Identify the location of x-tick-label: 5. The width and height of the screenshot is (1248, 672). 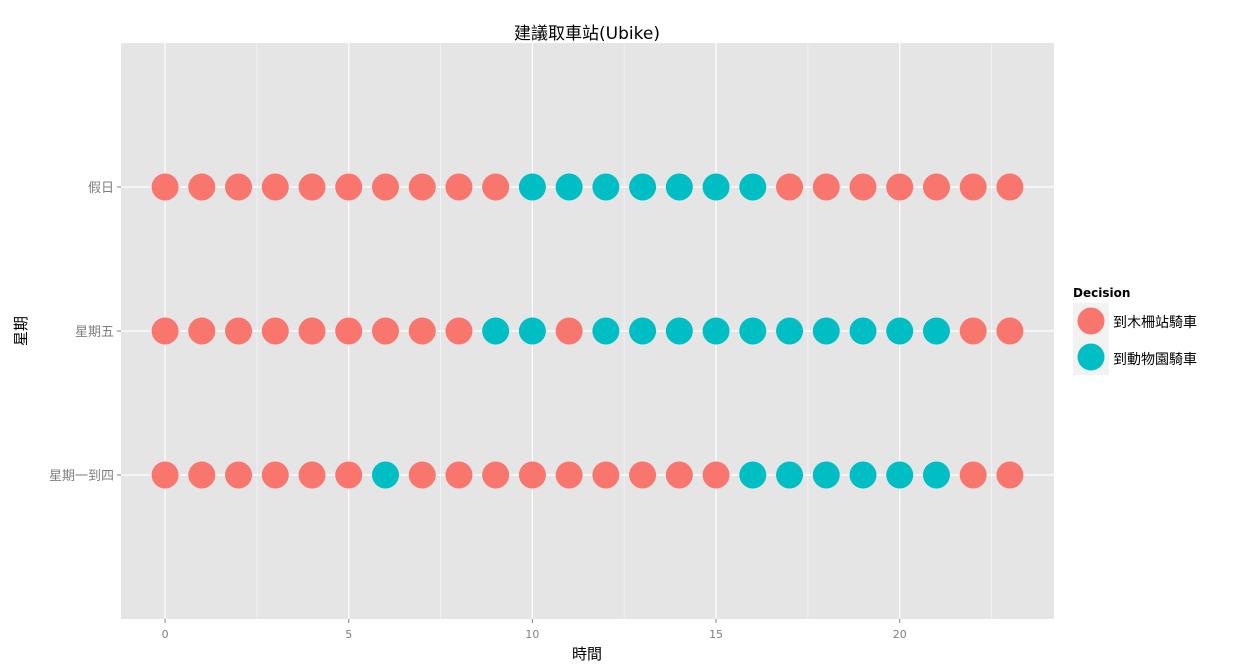
(348, 634).